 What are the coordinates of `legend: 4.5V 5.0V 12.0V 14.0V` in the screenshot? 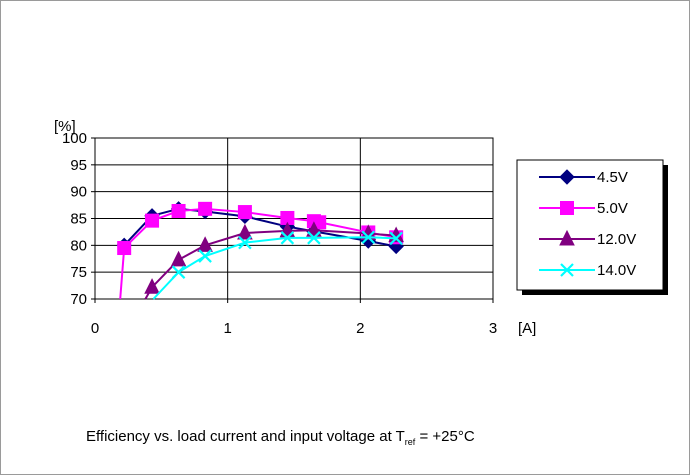 It's located at (592, 227).